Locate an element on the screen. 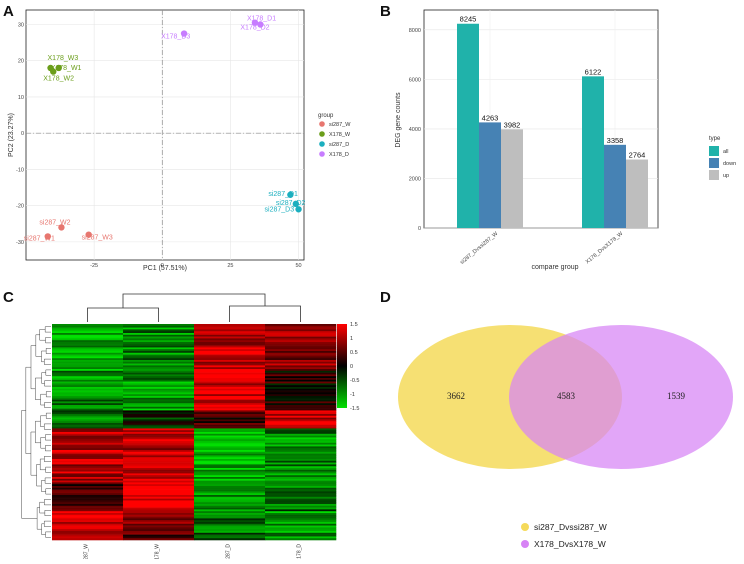 This screenshot has height=564, width=744. bar-value-label: 4263 is located at coordinates (490, 117).